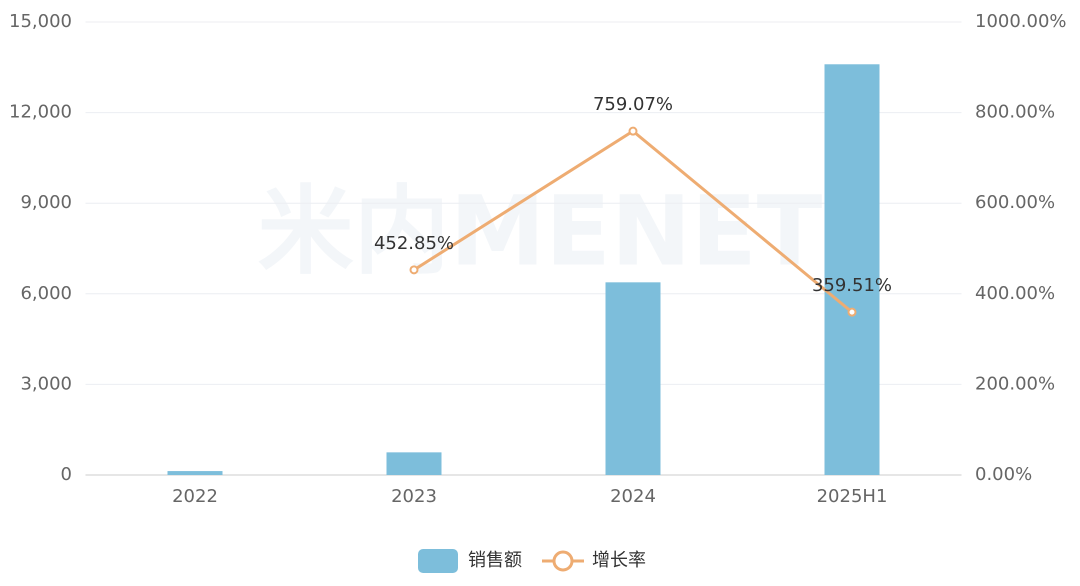  I want to click on data-label: 359.51%, so click(852, 285).